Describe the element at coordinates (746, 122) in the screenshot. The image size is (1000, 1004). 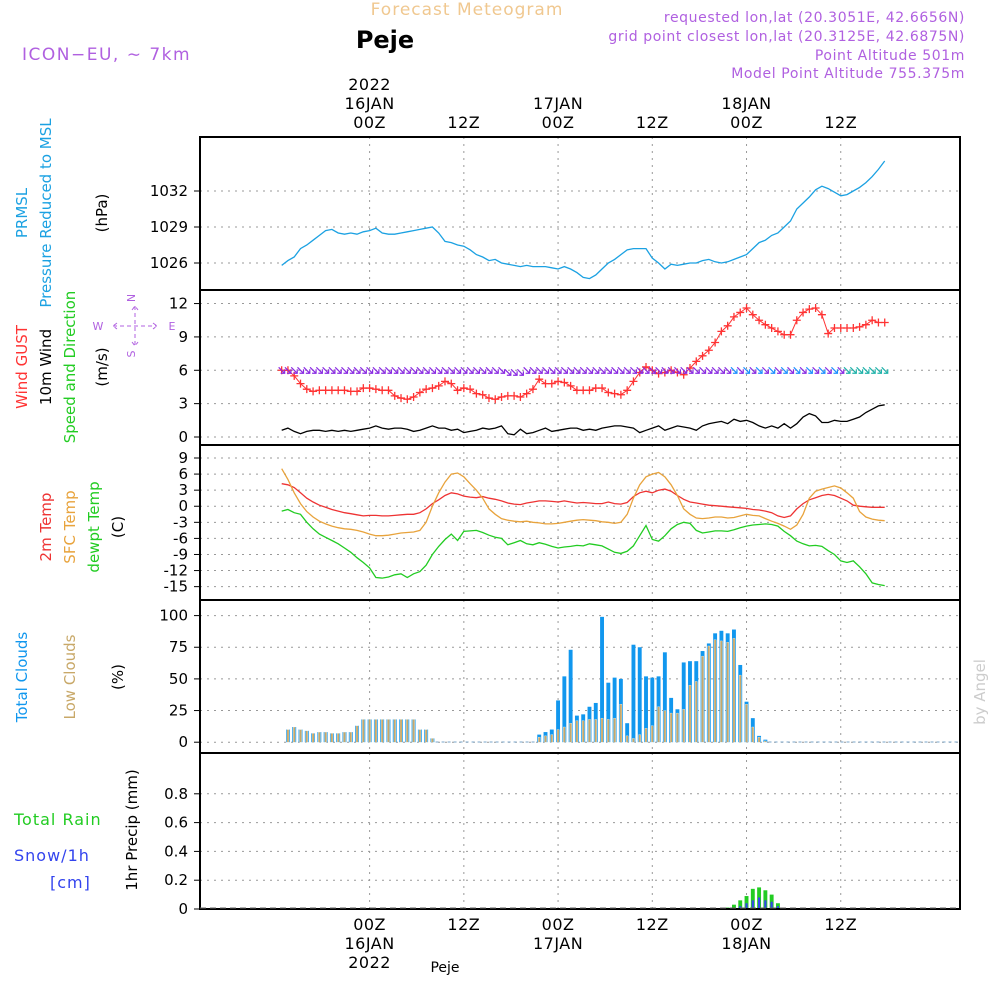
I see `top-axis-tick-label: 00Z` at that location.